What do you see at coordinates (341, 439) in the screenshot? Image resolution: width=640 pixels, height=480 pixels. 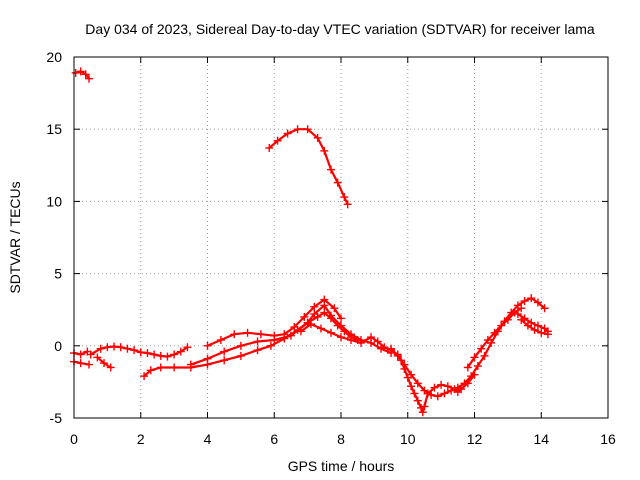 I see `x-tick-label: 8` at bounding box center [341, 439].